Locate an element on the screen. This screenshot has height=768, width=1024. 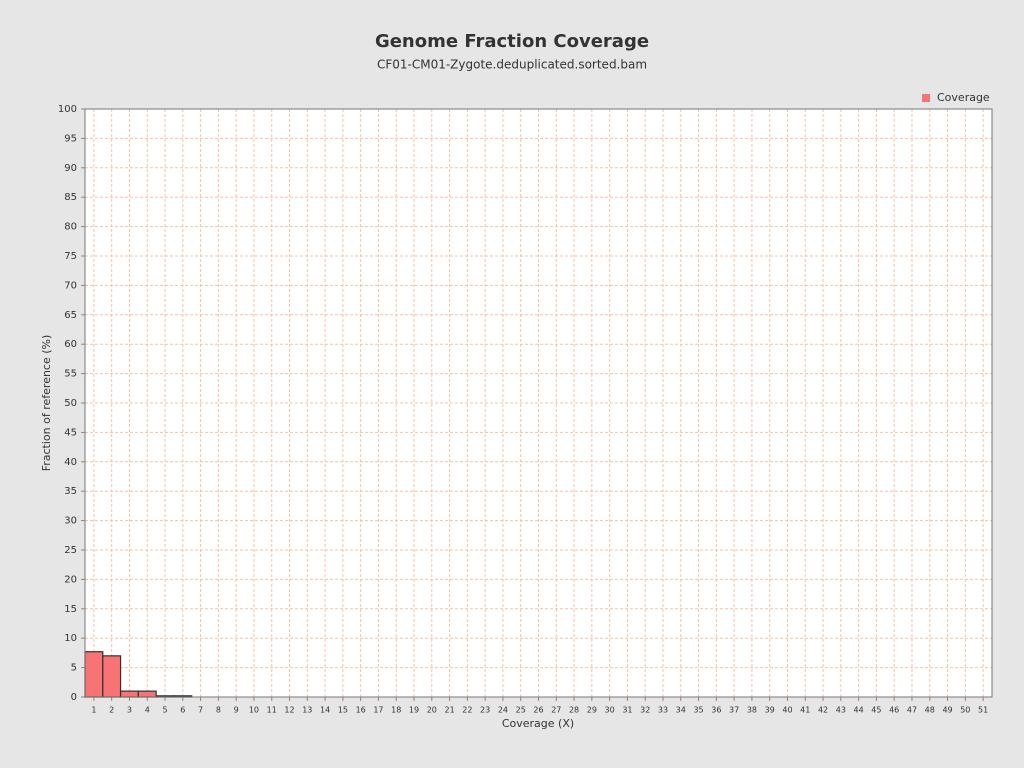
x-tick-label: 45 is located at coordinates (876, 710).